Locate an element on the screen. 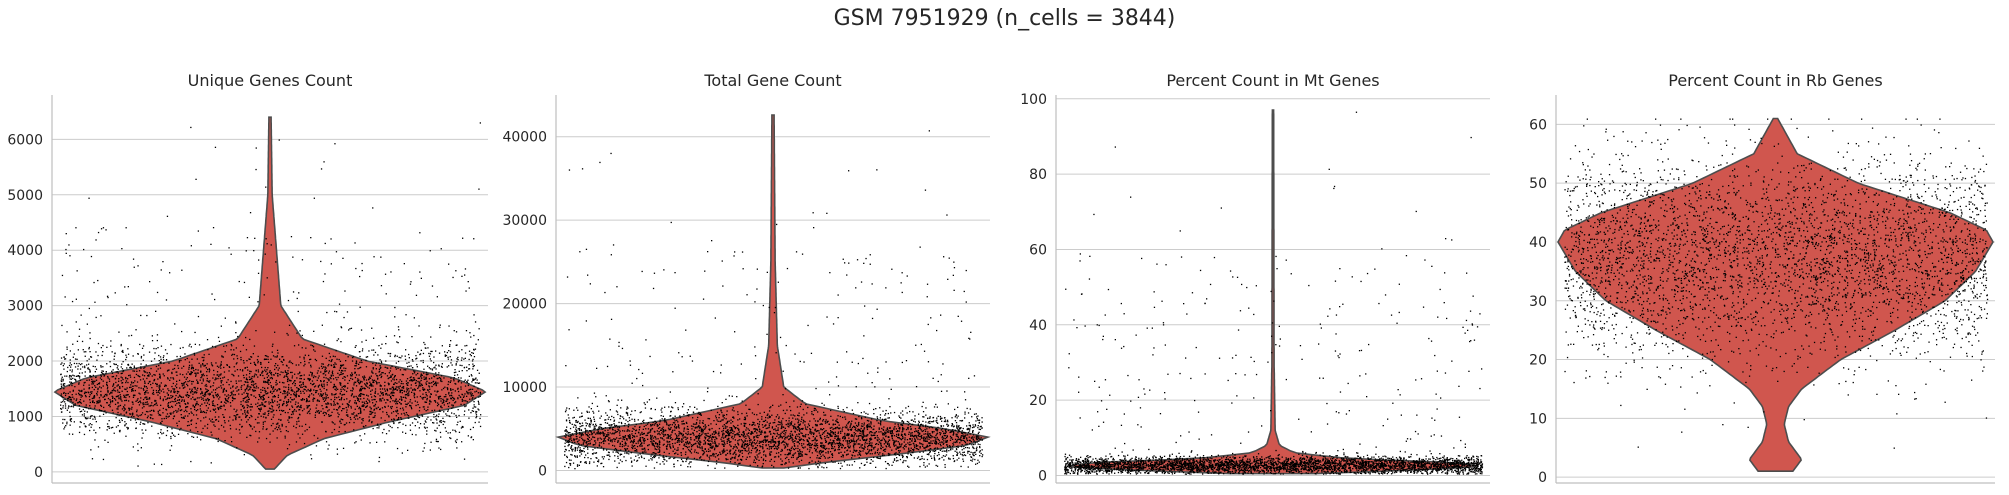 The height and width of the screenshot is (495, 2009). y-tick-label: 4000 is located at coordinates (25, 251).